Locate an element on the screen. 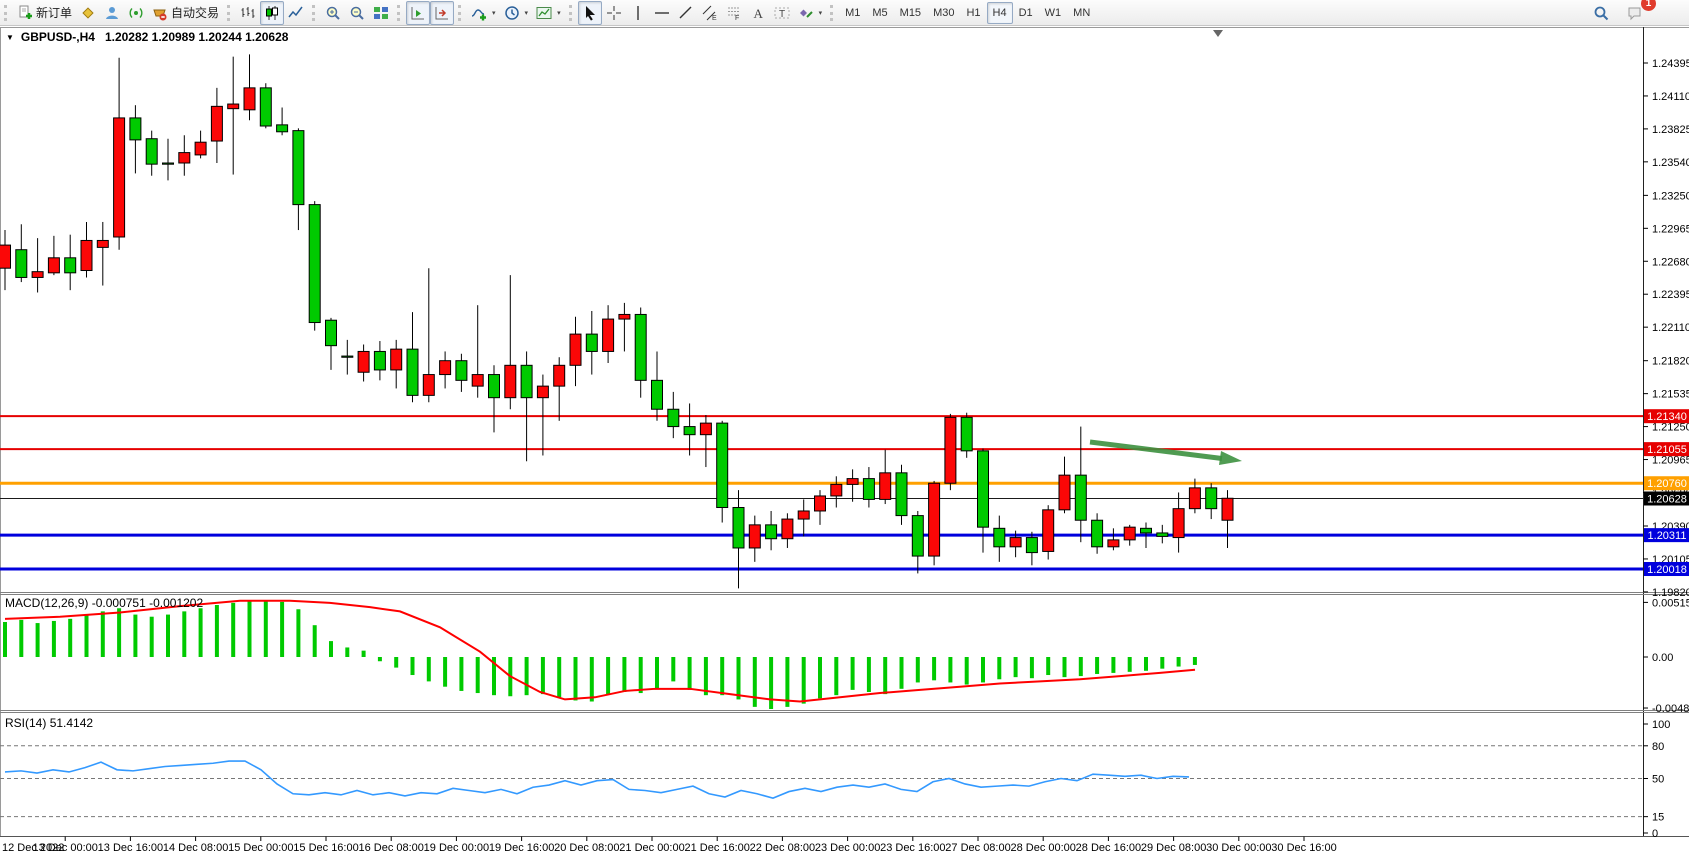 Image resolution: width=1689 pixels, height=863 pixels. timeframe-m15-button: M15 is located at coordinates (910, 12).